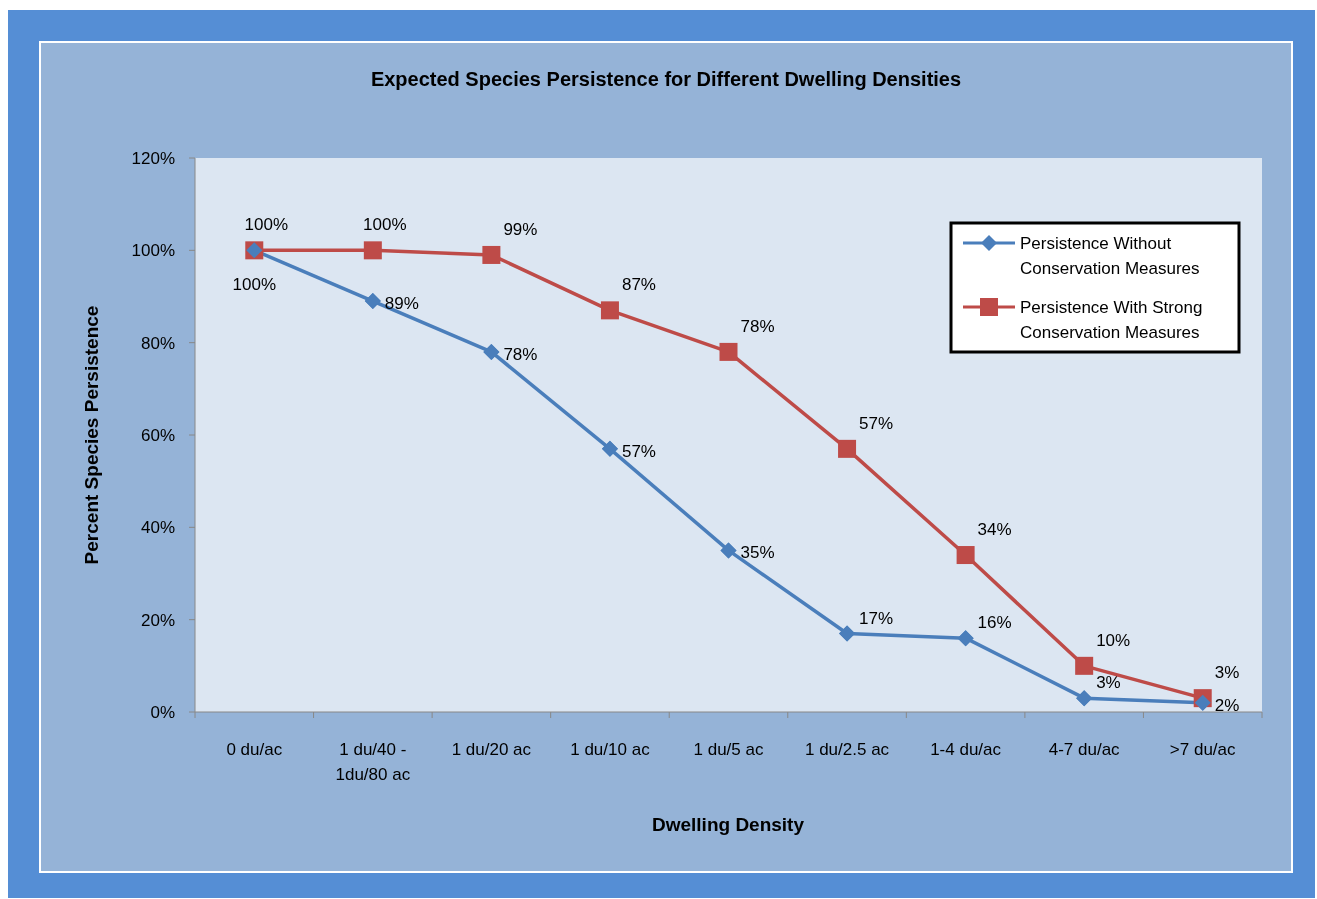 This screenshot has width=1317, height=899. I want to click on legend-label: Persistence Without Conservation Measures, so click(1110, 256).